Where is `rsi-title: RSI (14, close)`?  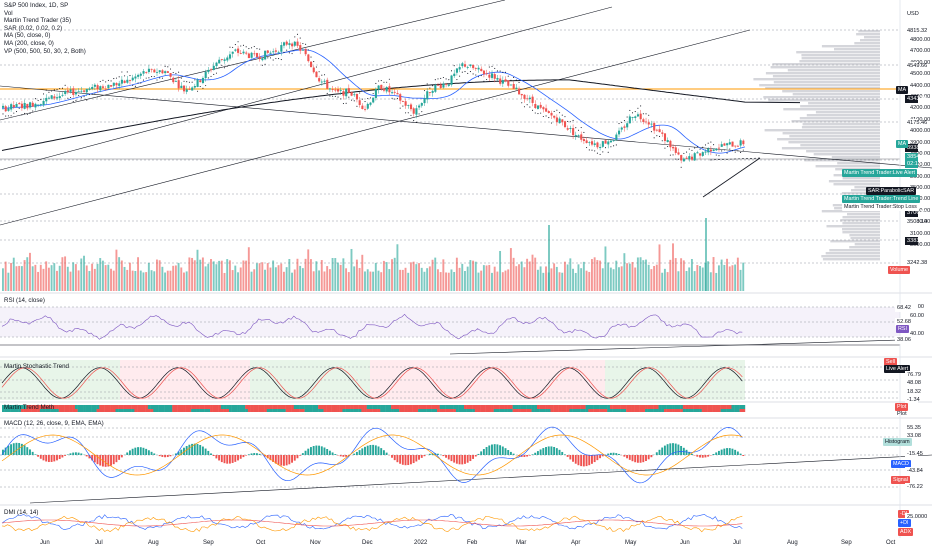 rsi-title: RSI (14, close) is located at coordinates (24, 300).